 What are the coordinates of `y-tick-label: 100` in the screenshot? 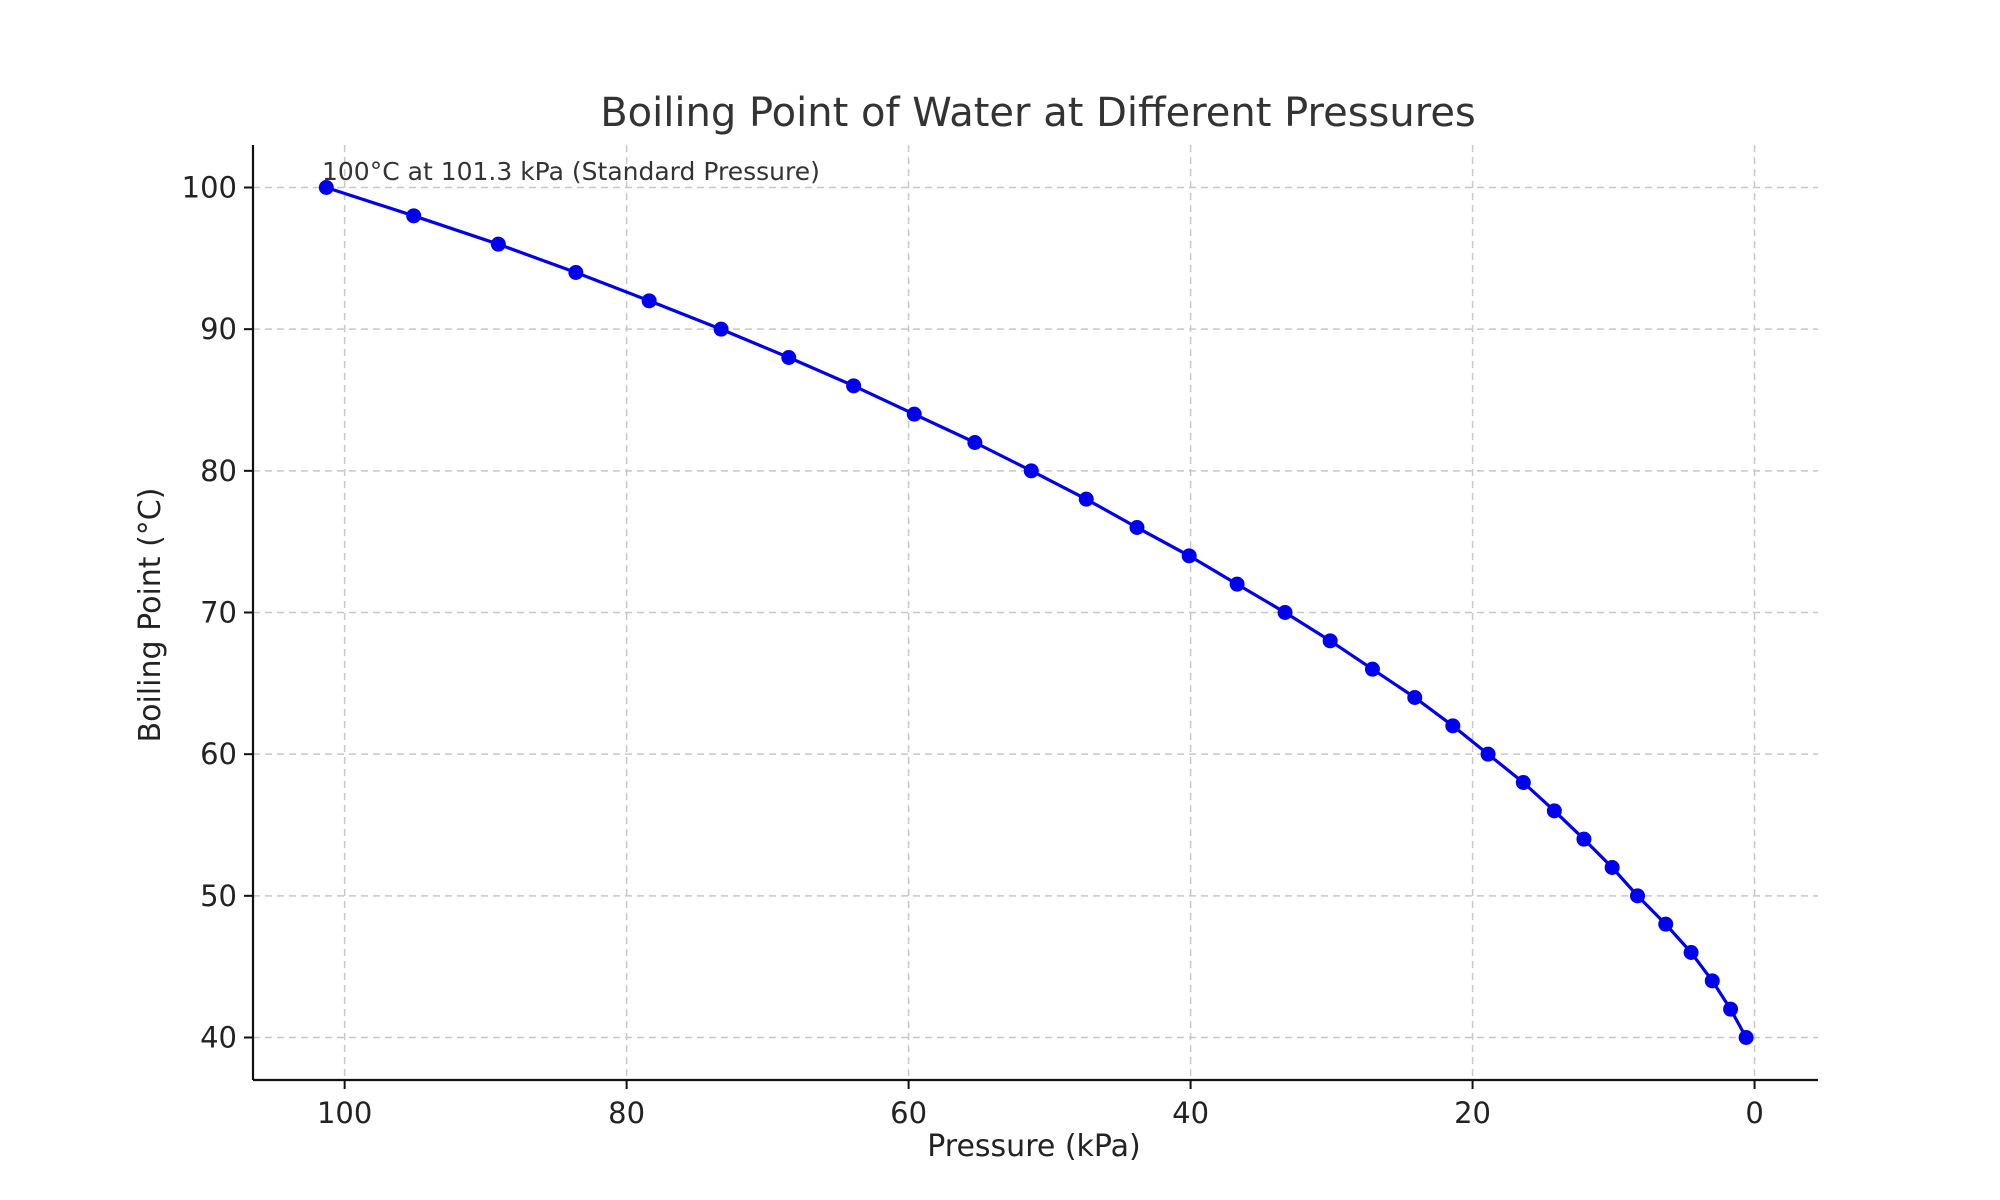 It's located at (209, 188).